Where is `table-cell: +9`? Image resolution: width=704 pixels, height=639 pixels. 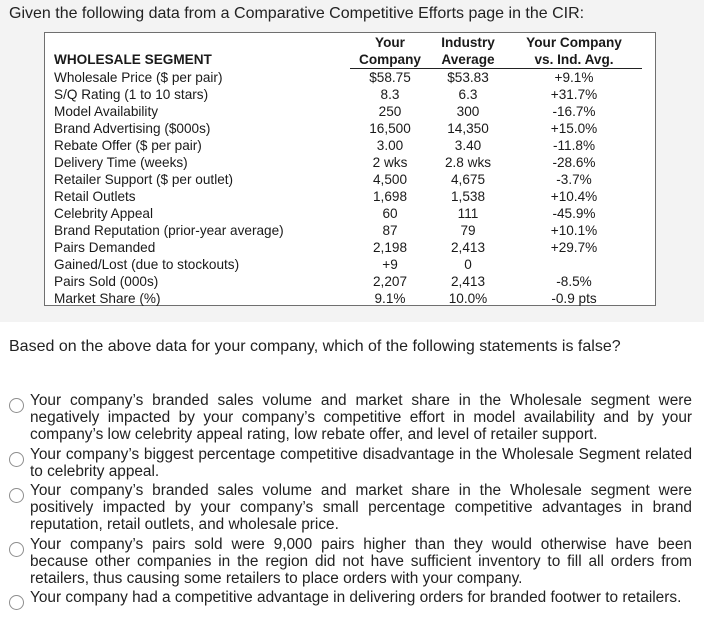
table-cell: +9 is located at coordinates (390, 264).